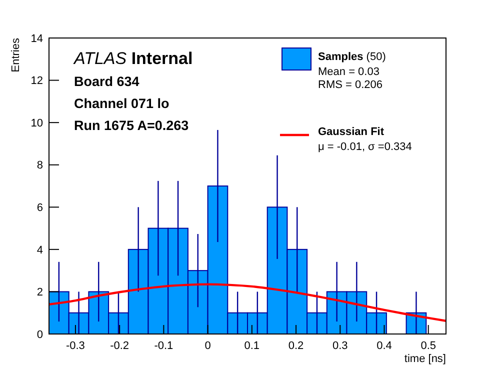  What do you see at coordinates (351, 132) in the screenshot?
I see `legend-label: Gaussian Fit` at bounding box center [351, 132].